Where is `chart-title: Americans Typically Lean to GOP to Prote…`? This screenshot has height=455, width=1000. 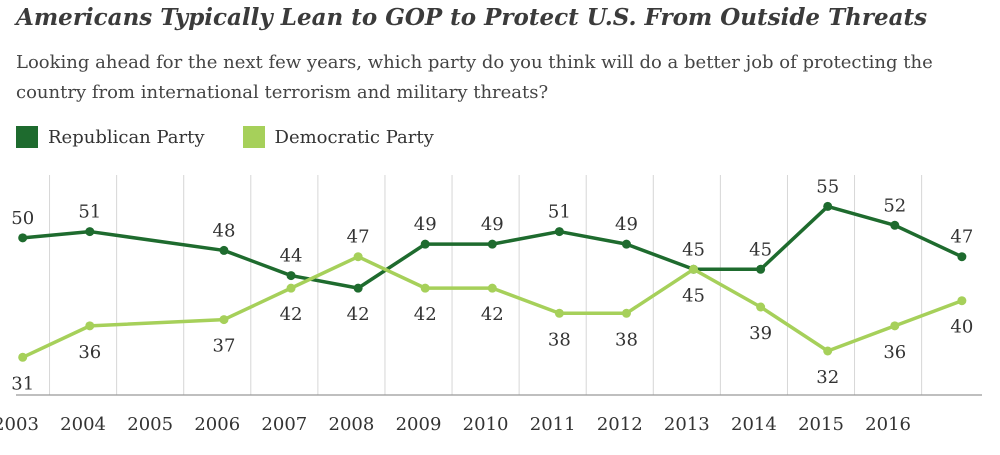
chart-title: Americans Typically Lean to GOP to Prote… is located at coordinates (472, 17).